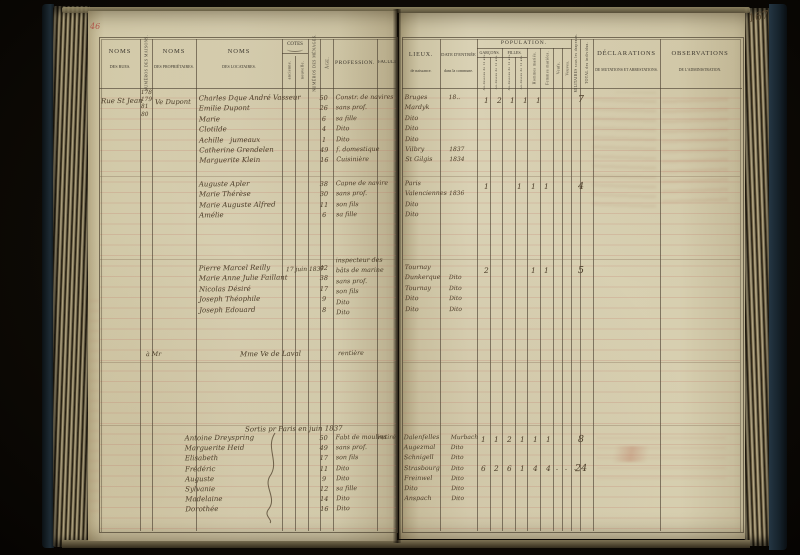 This screenshot has height=555, width=800. I want to click on col-header-filles-under12: Au-dessous de 12 ans., so click(509, 72).